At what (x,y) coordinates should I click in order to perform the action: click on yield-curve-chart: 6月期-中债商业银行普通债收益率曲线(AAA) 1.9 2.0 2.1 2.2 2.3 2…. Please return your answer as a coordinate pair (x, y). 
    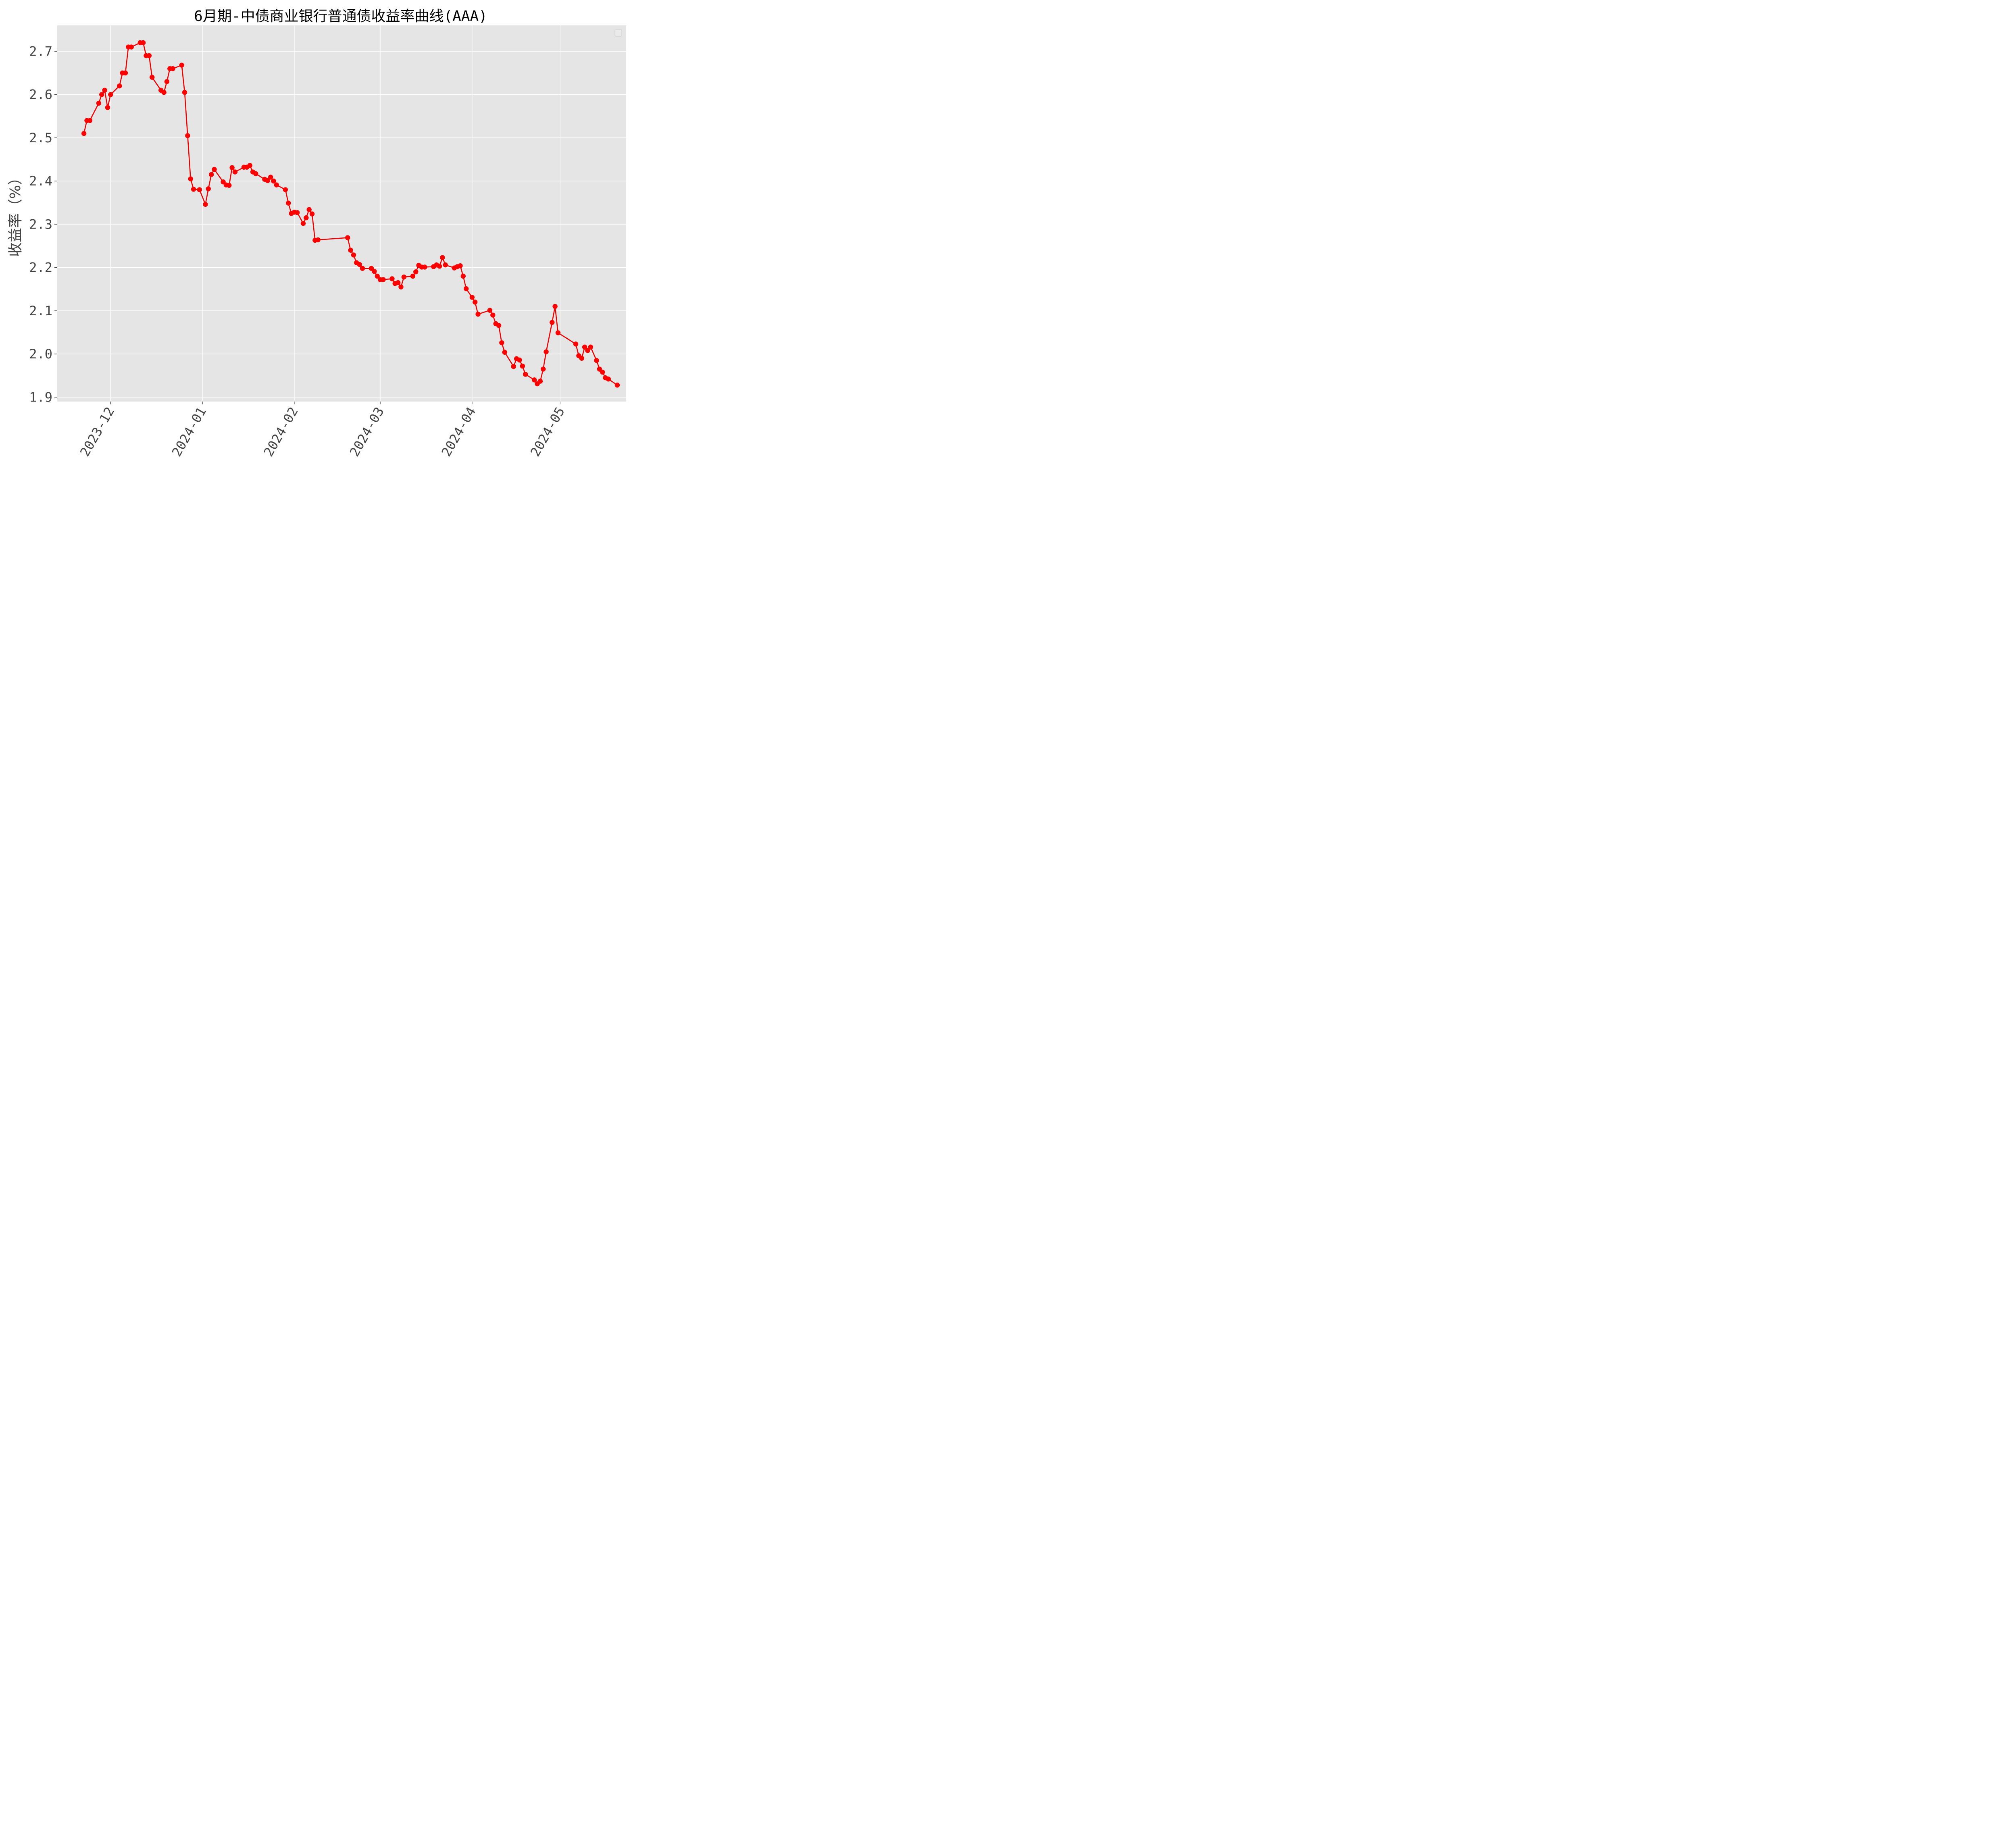
    Looking at the image, I should click on (316, 233).